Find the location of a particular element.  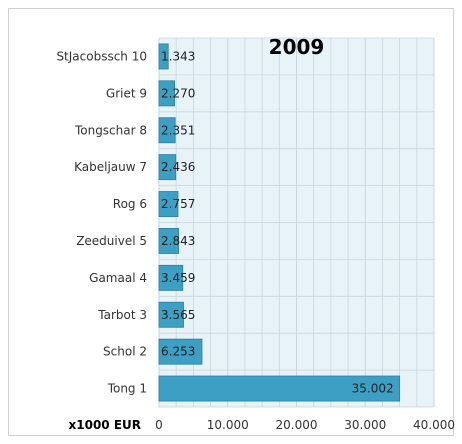

bar-value-label: 2.843 is located at coordinates (178, 241).